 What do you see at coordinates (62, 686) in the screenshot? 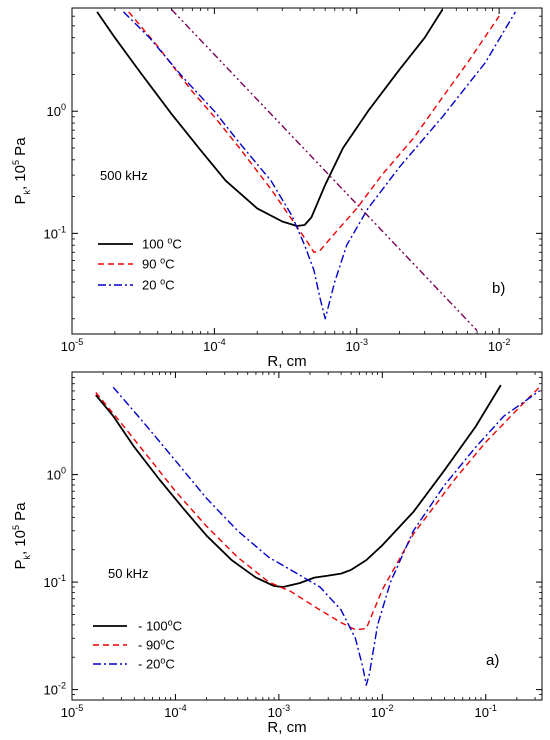
I see `y-tick-exponent: -2` at bounding box center [62, 686].